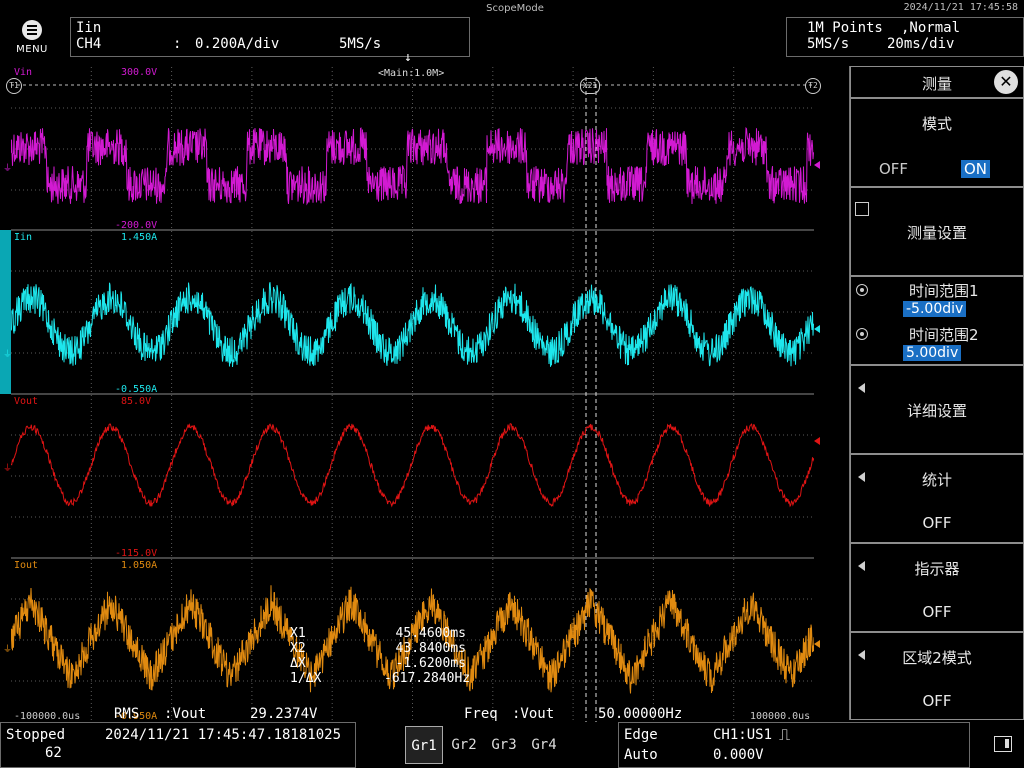 This screenshot has height=768, width=1024. What do you see at coordinates (937, 676) in the screenshot?
I see `zone2-mode-button: 区域2模式 OFF` at bounding box center [937, 676].